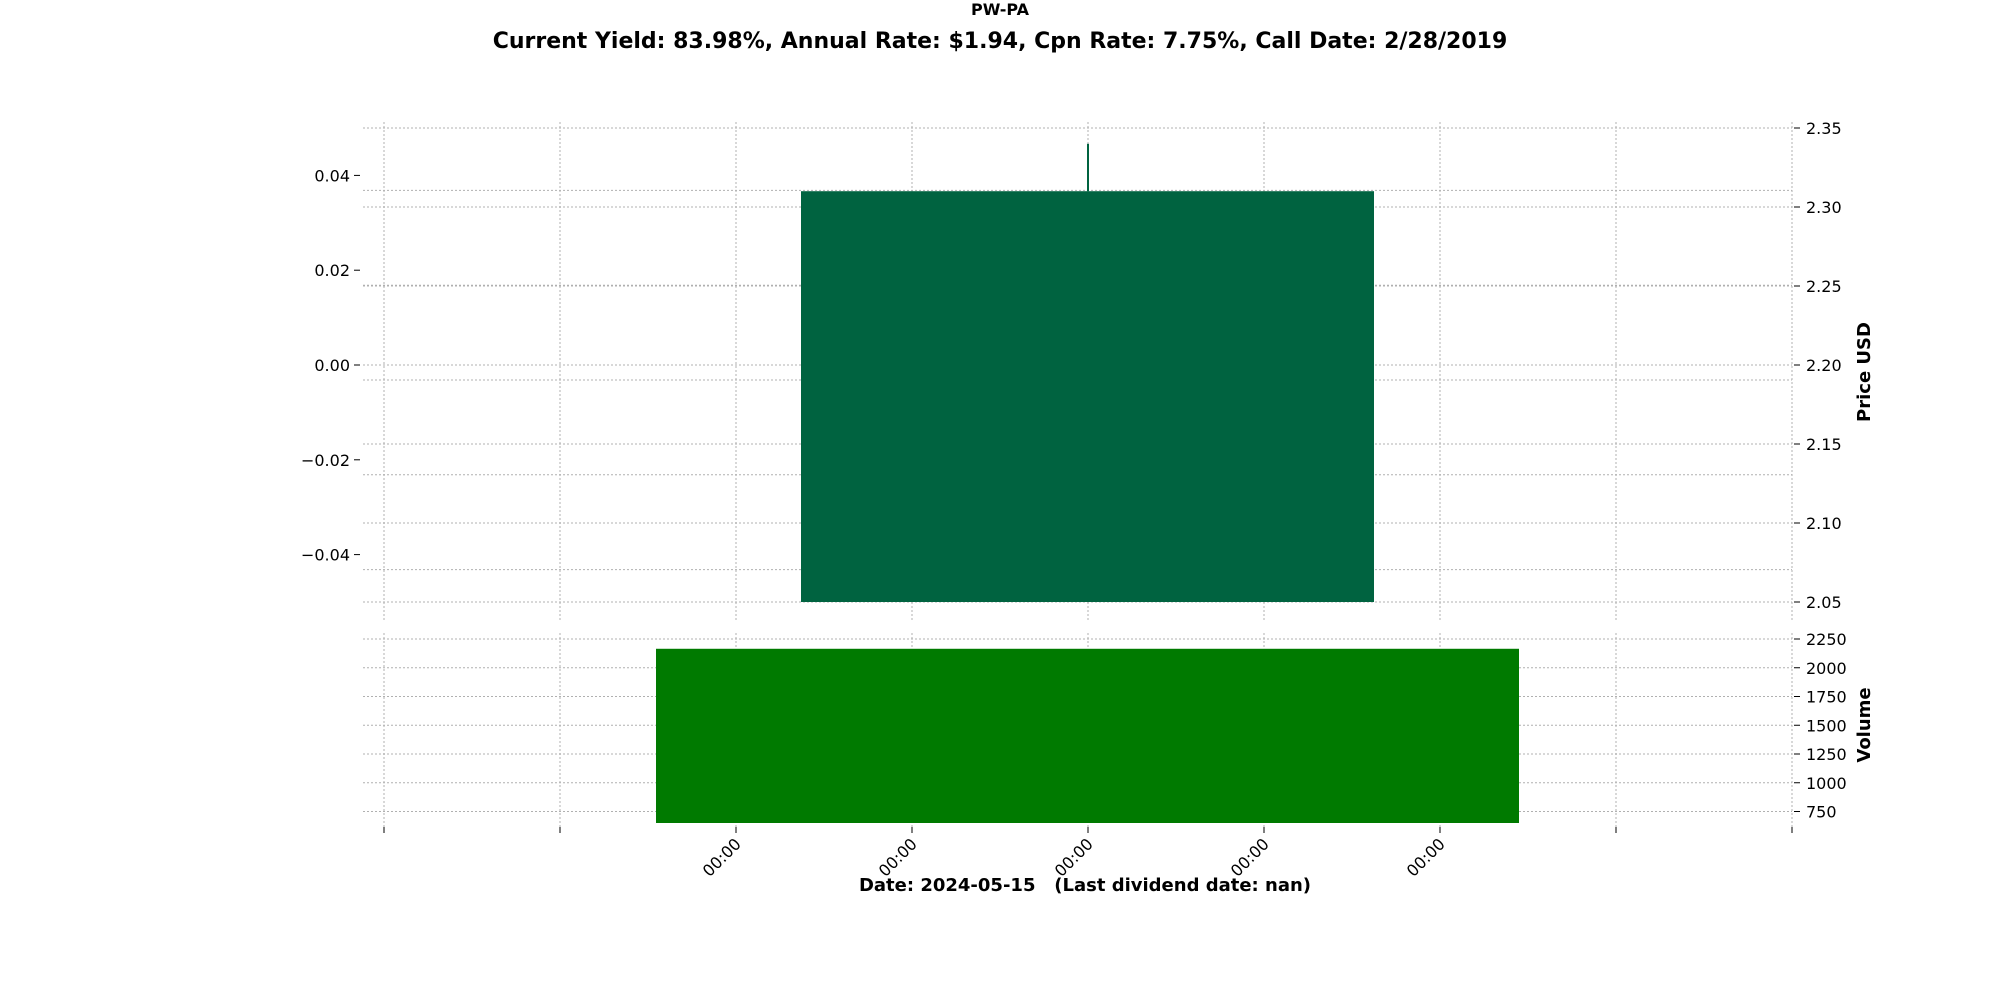 Image resolution: width=2000 pixels, height=1000 pixels. Describe the element at coordinates (1826, 697) in the screenshot. I see `volume-tick-label: 1750` at that location.